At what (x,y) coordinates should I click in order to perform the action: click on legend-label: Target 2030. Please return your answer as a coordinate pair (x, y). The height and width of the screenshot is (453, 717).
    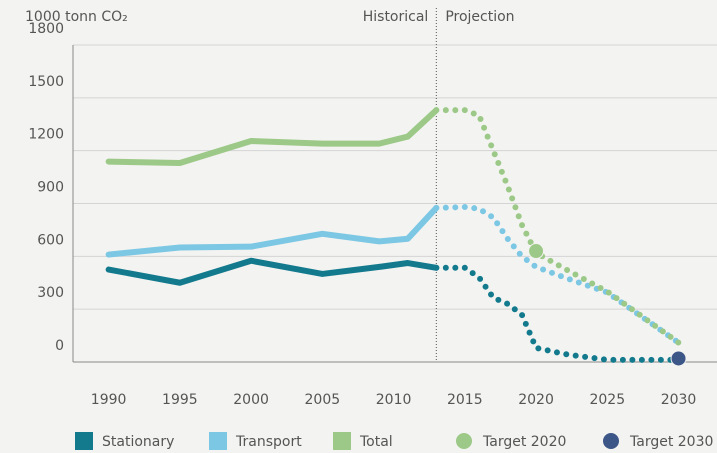
    Looking at the image, I should click on (671, 442).